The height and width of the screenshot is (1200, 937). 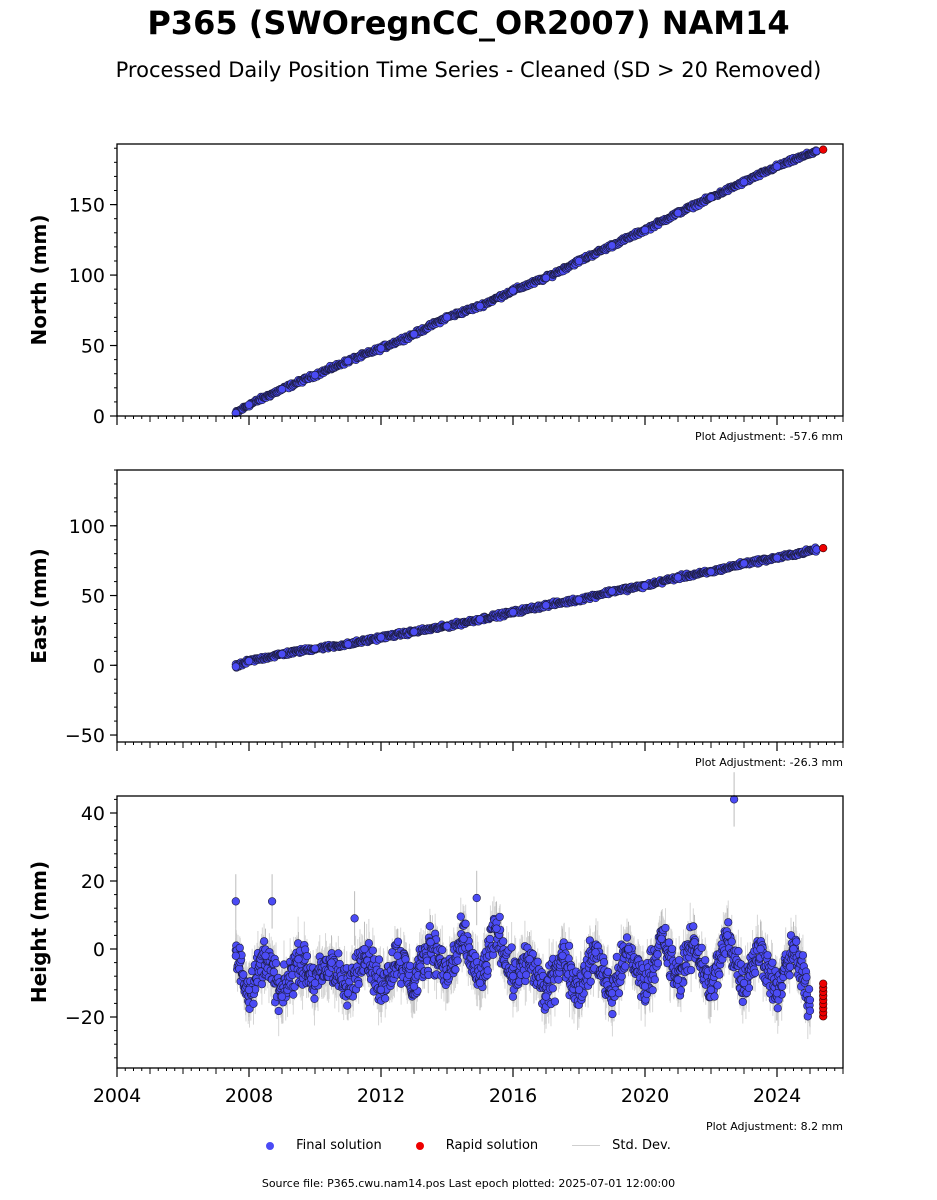 I want to click on y-tick-label: 150, so click(x=87, y=206).